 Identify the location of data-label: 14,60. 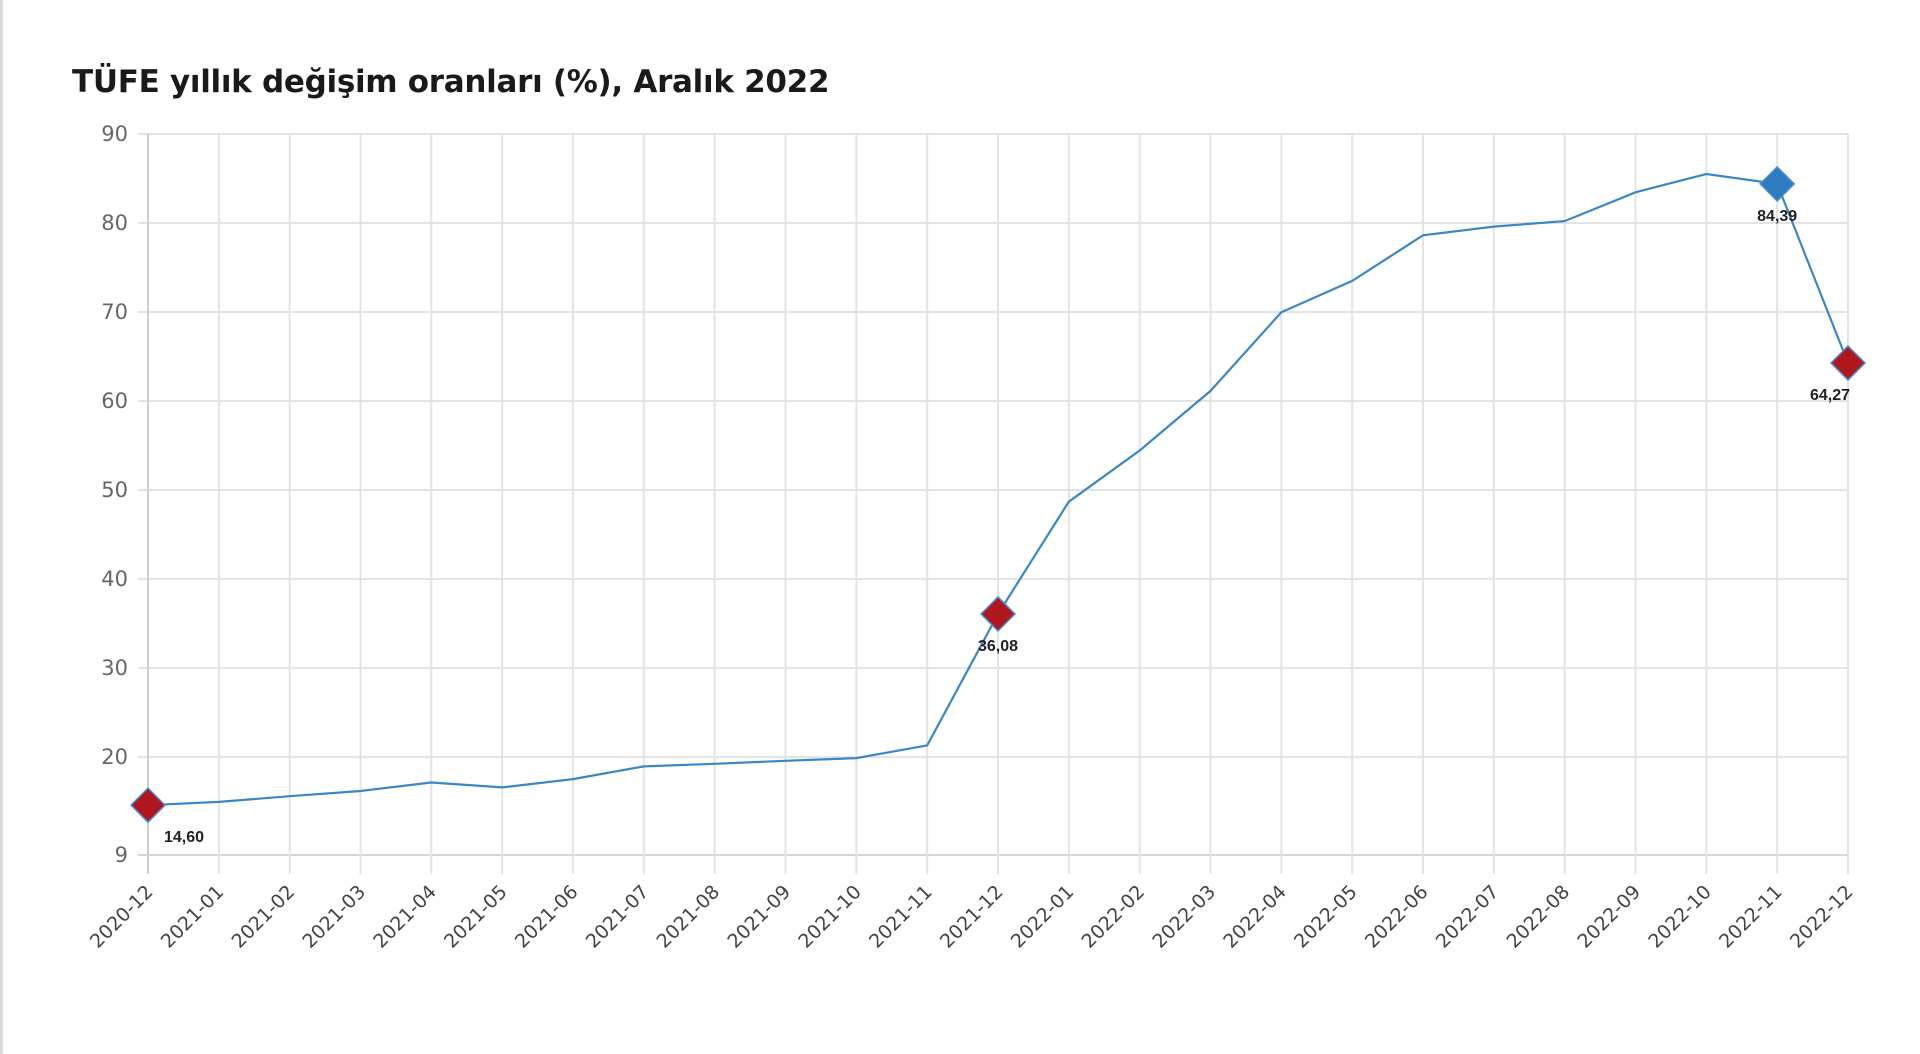
(184, 837).